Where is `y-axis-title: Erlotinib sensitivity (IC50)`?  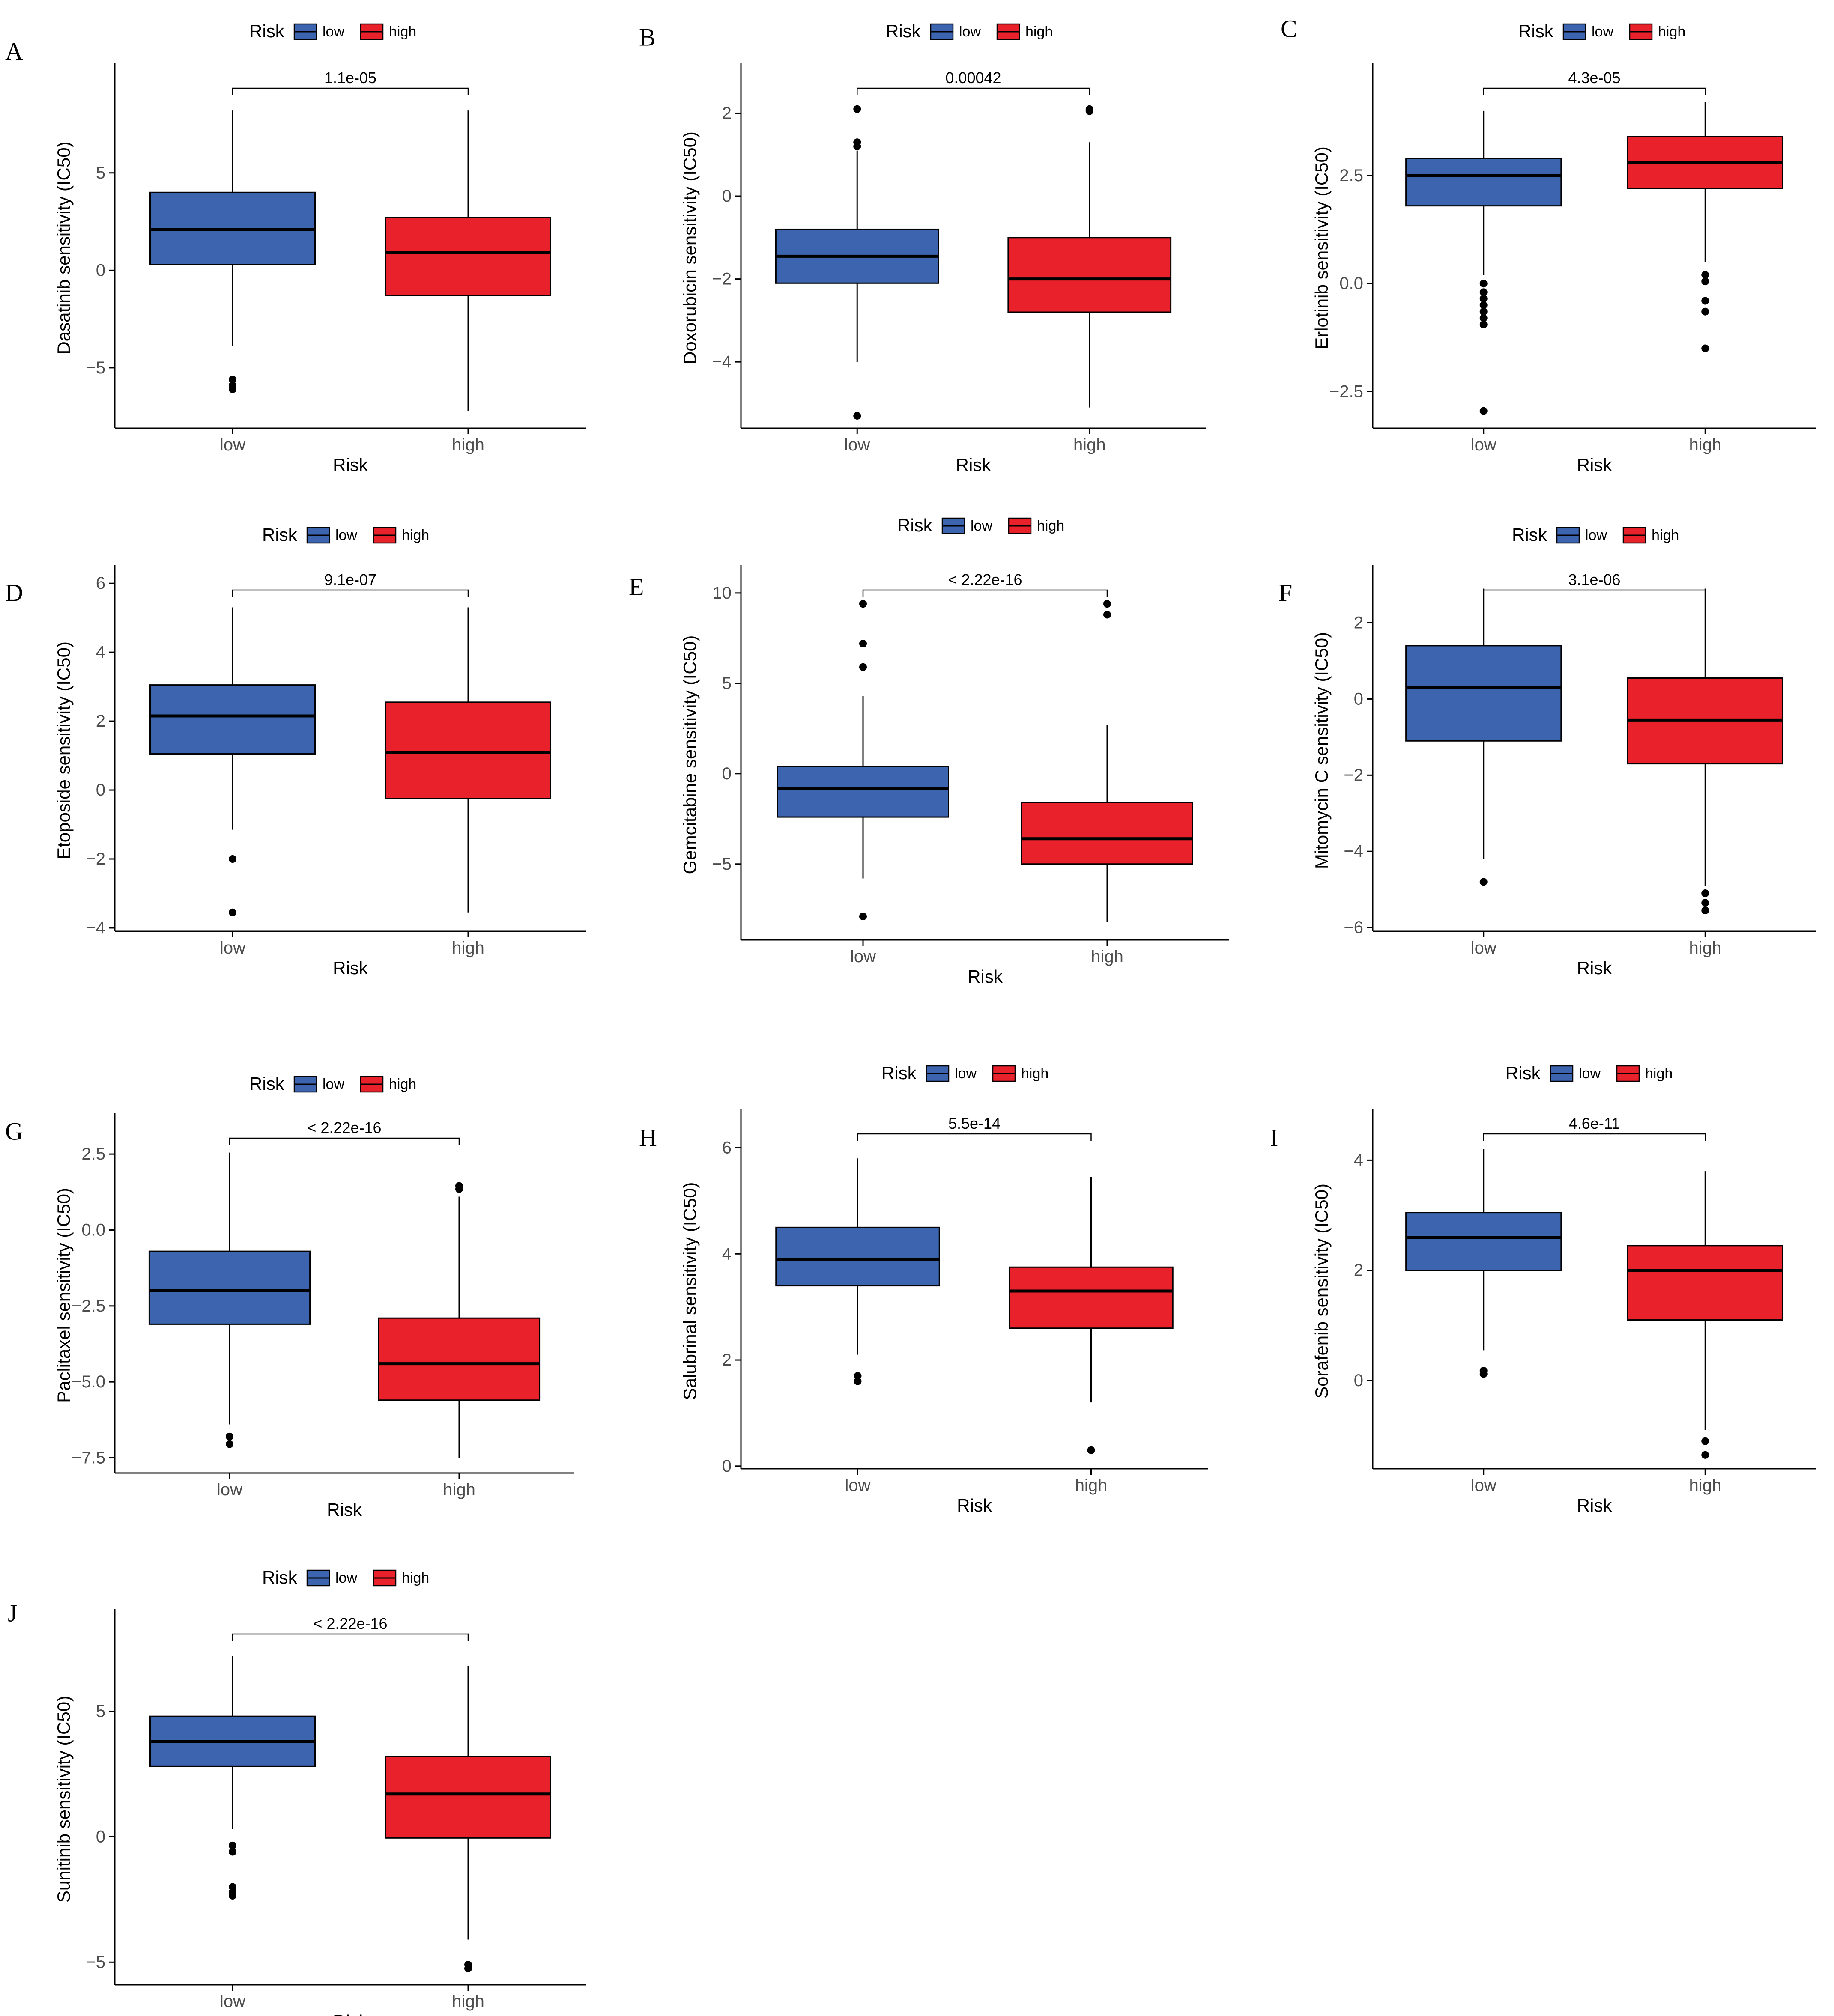 y-axis-title: Erlotinib sensitivity (IC50) is located at coordinates (1321, 247).